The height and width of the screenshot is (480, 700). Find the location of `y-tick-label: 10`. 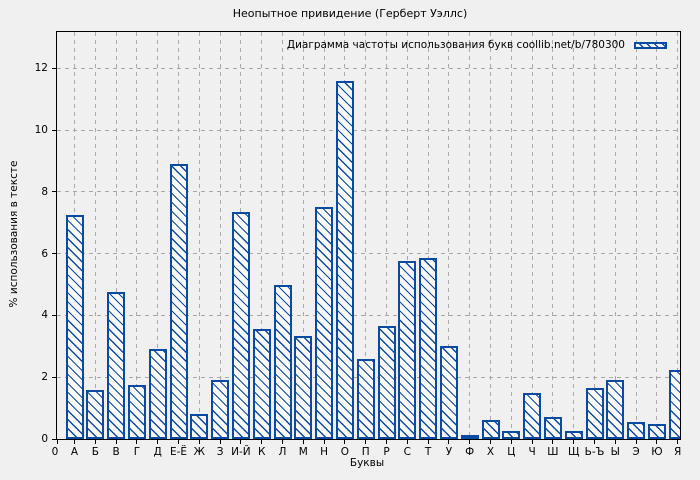

y-tick-label: 10 is located at coordinates (41, 130).